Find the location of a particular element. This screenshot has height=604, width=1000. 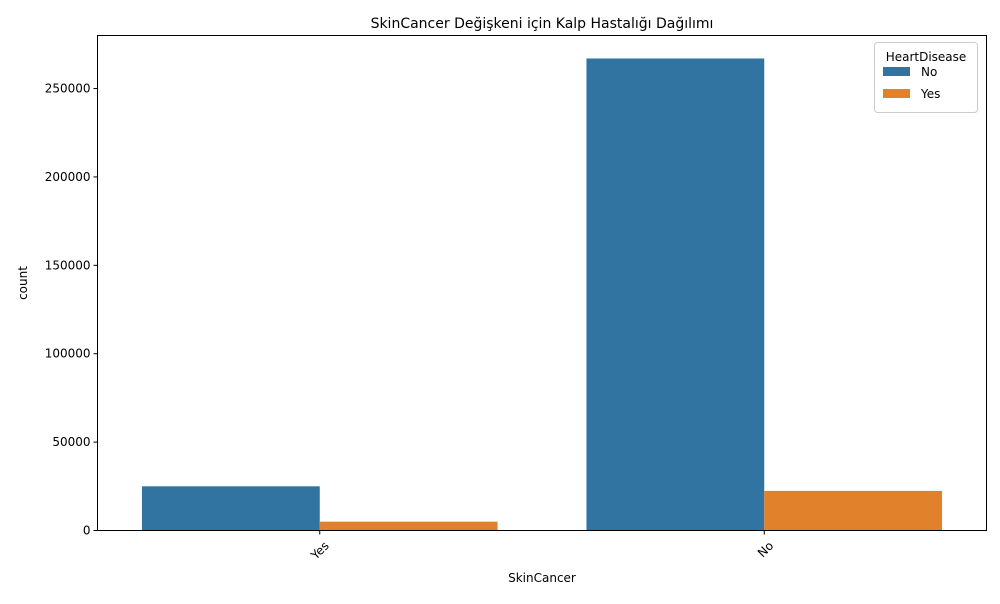

y-tick-label: 150000 is located at coordinates (68, 265).